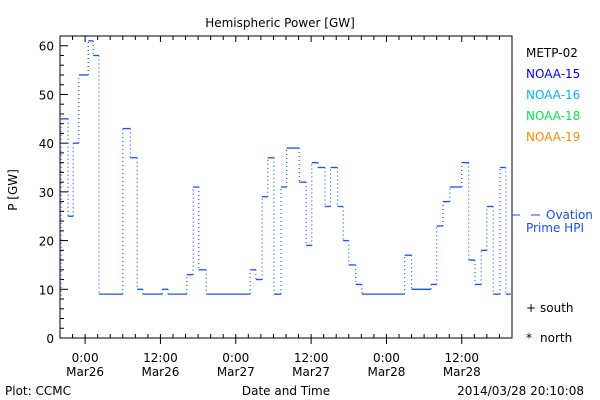 Image resolution: width=600 pixels, height=400 pixels. What do you see at coordinates (280, 23) in the screenshot?
I see `chart-title: Hemispheric Power [GW]` at bounding box center [280, 23].